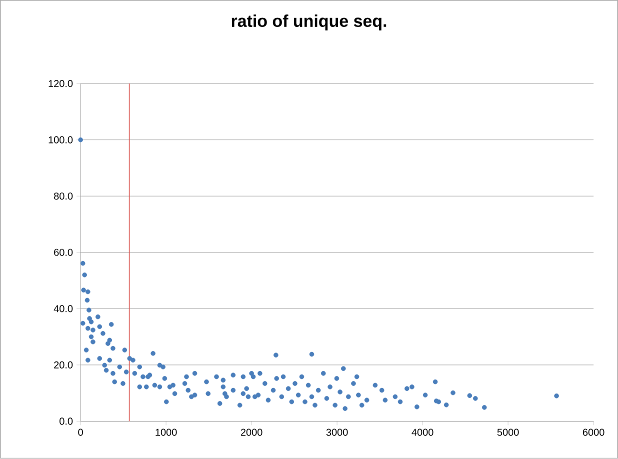  What do you see at coordinates (309, 22) in the screenshot?
I see `chart-title: ratio of unique seq.` at bounding box center [309, 22].